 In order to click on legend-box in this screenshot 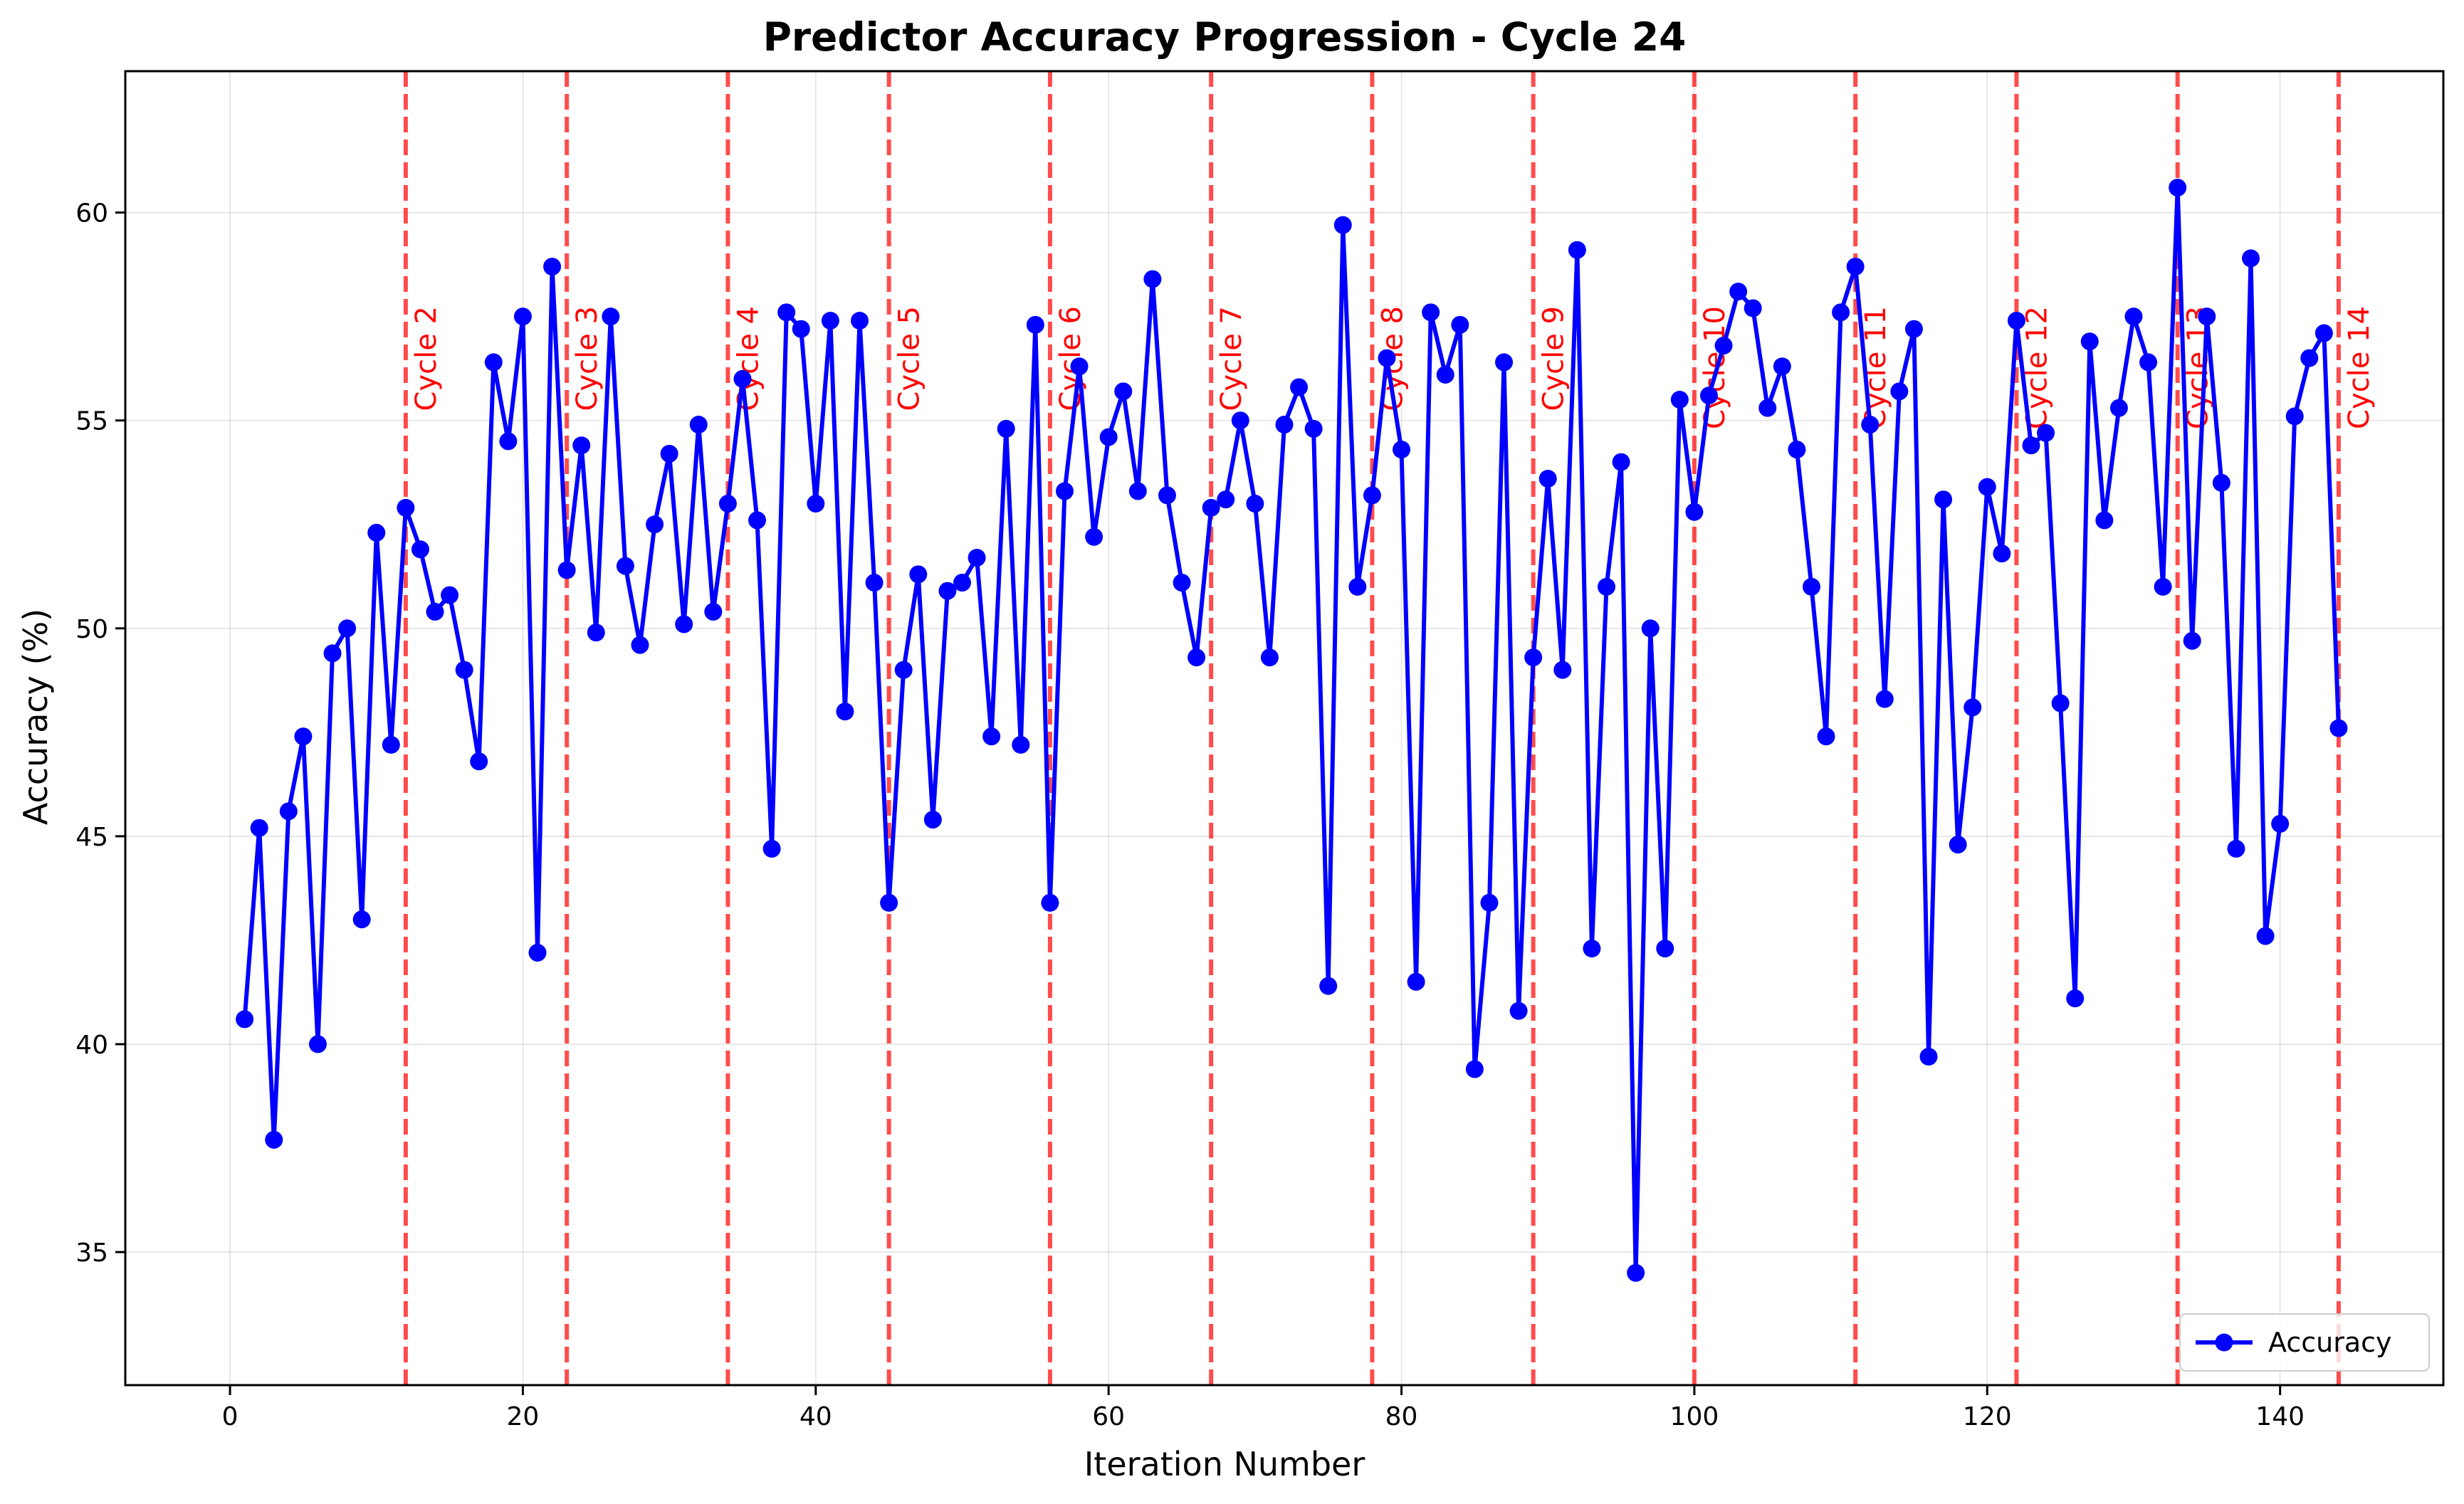, I will do `click(2304, 1342)`.